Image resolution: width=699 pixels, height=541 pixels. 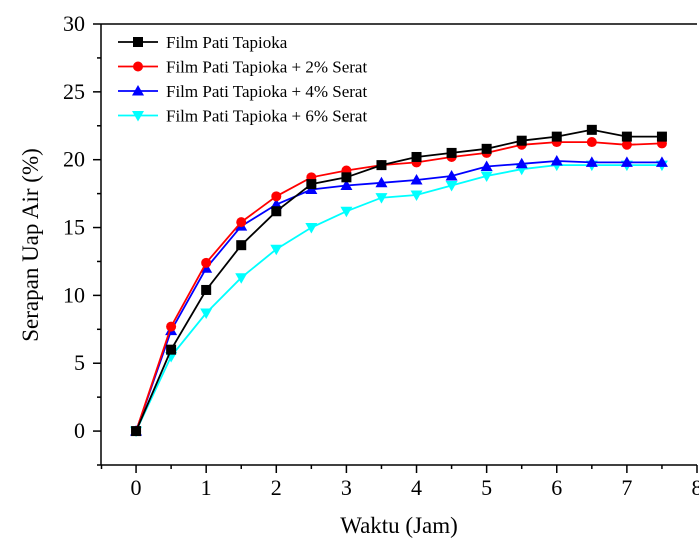 I want to click on x-tick-label: 8, so click(x=695, y=487).